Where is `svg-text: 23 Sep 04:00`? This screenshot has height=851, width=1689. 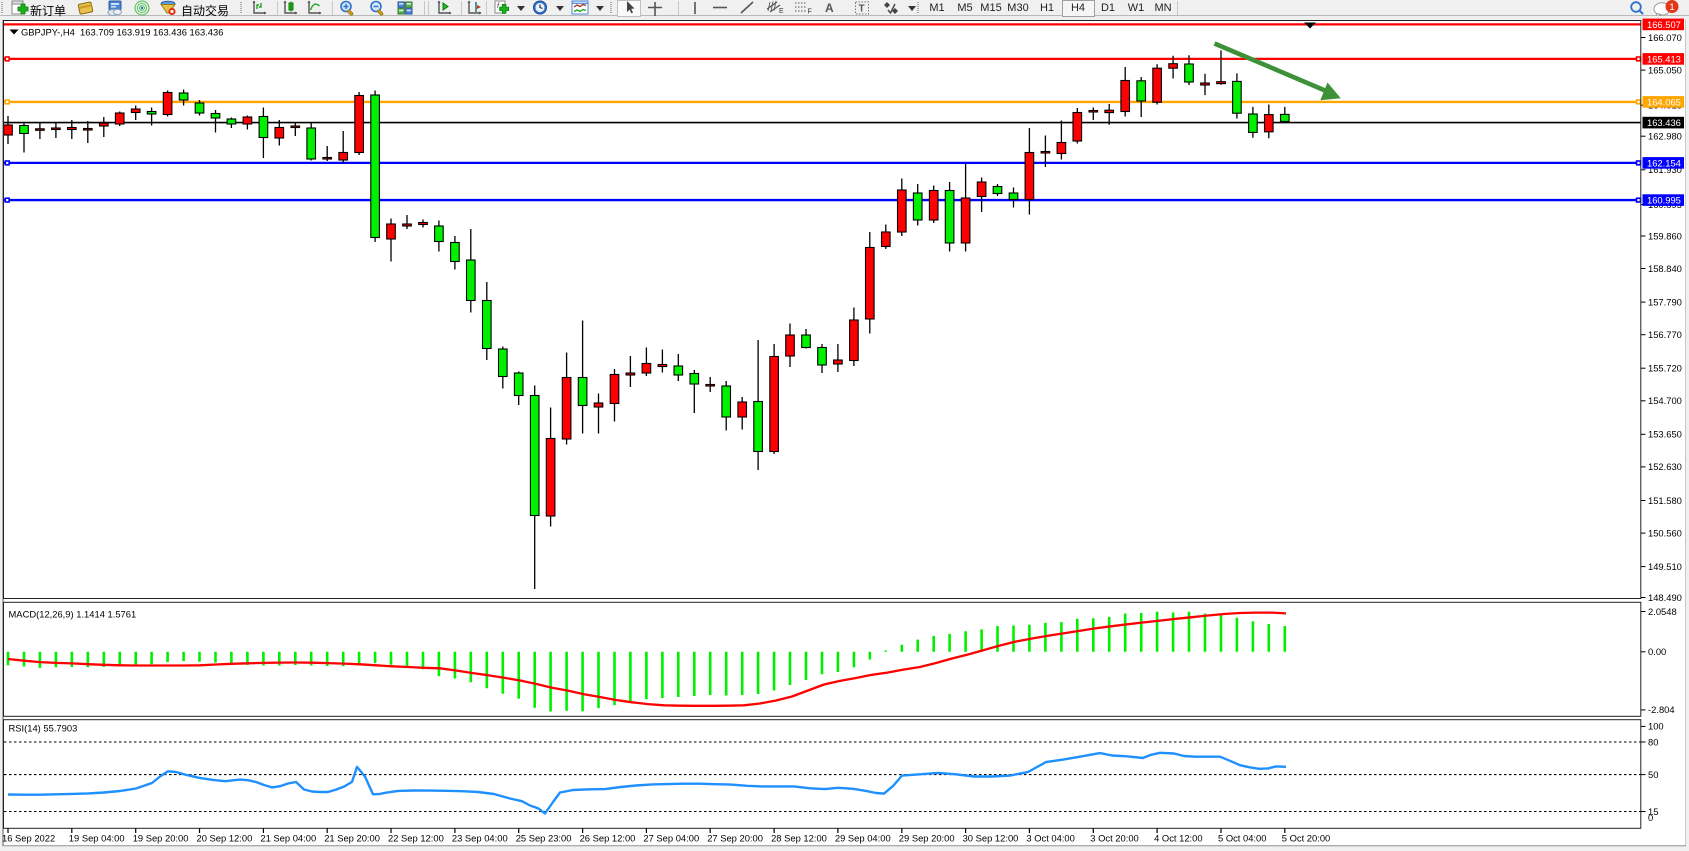 svg-text: 23 Sep 04:00 is located at coordinates (480, 838).